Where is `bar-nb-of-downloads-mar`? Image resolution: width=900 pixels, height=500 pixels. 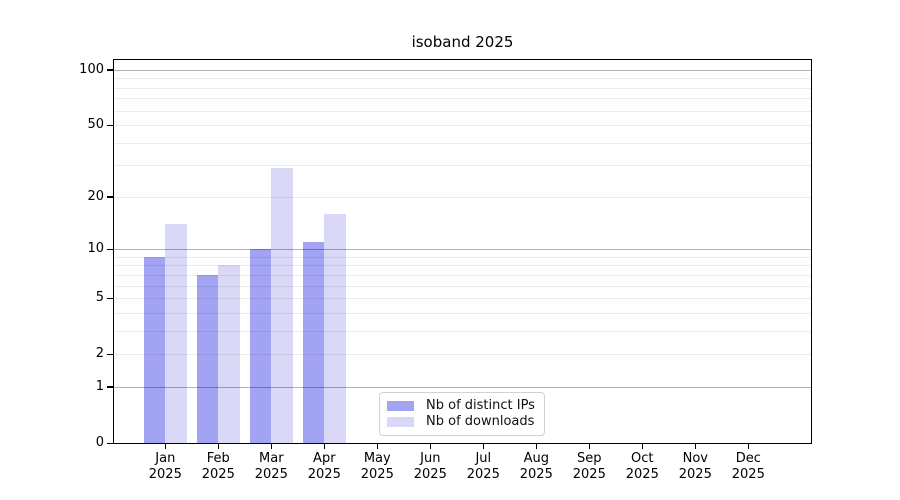 bar-nb-of-downloads-mar is located at coordinates (282, 305).